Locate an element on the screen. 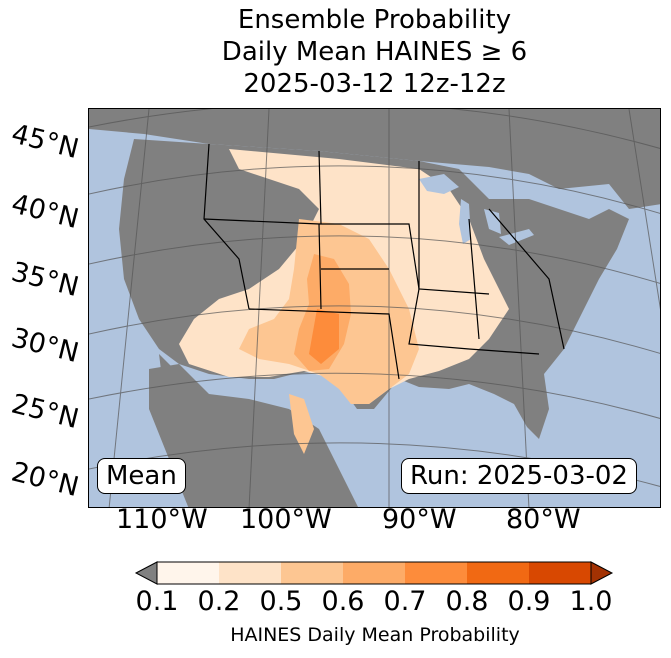  lat-label-40: 40°N is located at coordinates (45, 212).